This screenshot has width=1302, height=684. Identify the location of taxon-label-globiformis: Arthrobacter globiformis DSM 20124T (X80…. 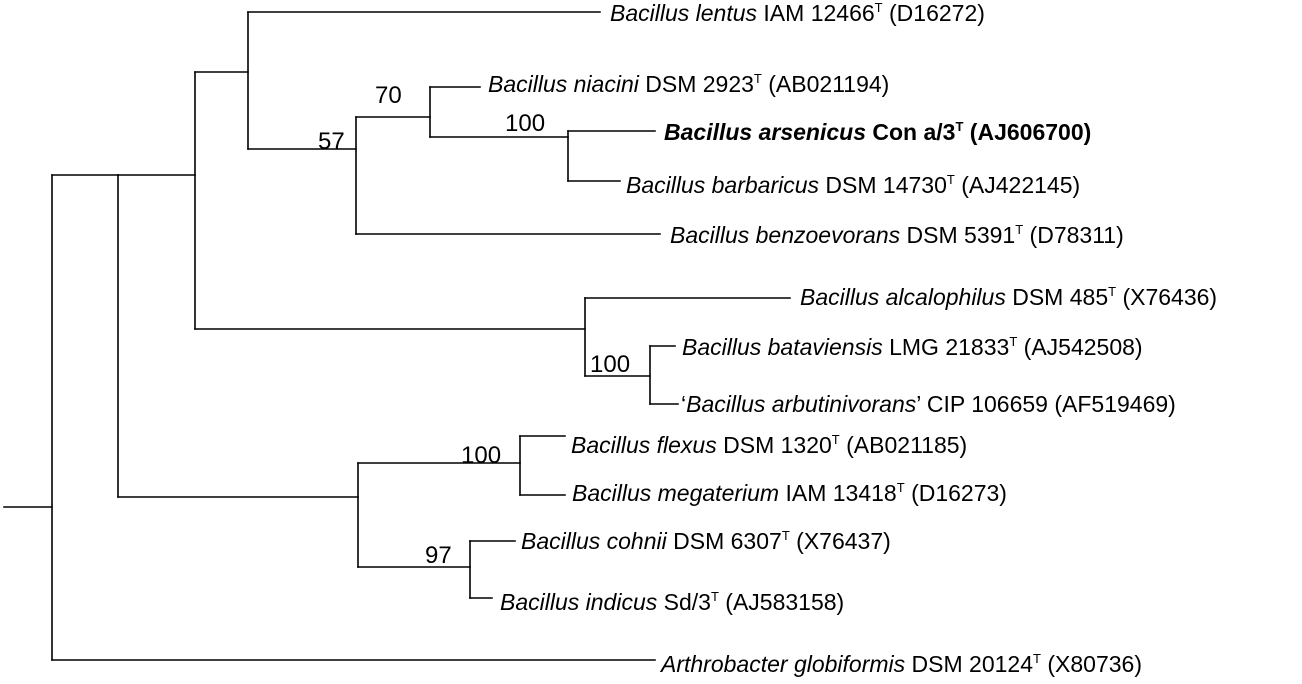
(900, 664).